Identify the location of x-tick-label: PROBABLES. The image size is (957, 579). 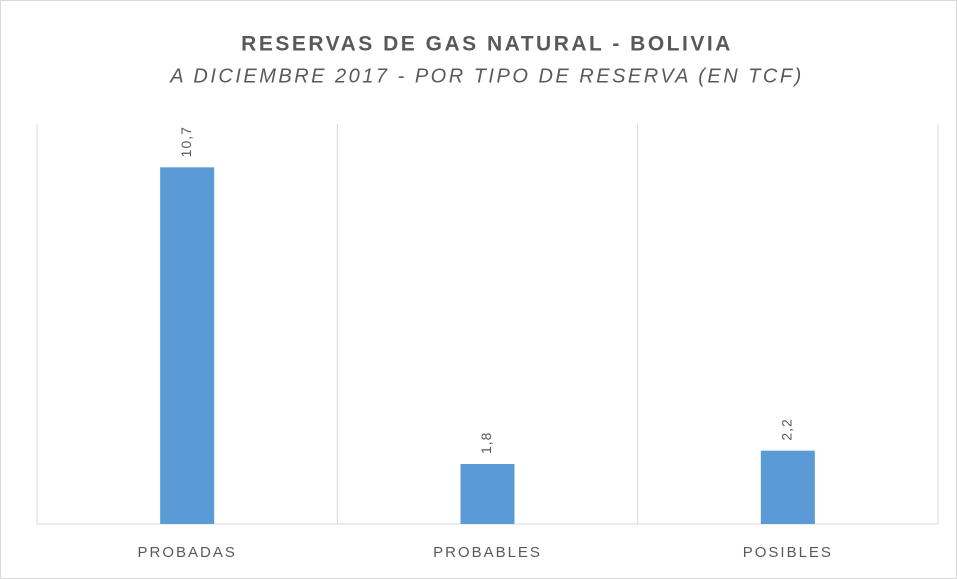
(487, 552).